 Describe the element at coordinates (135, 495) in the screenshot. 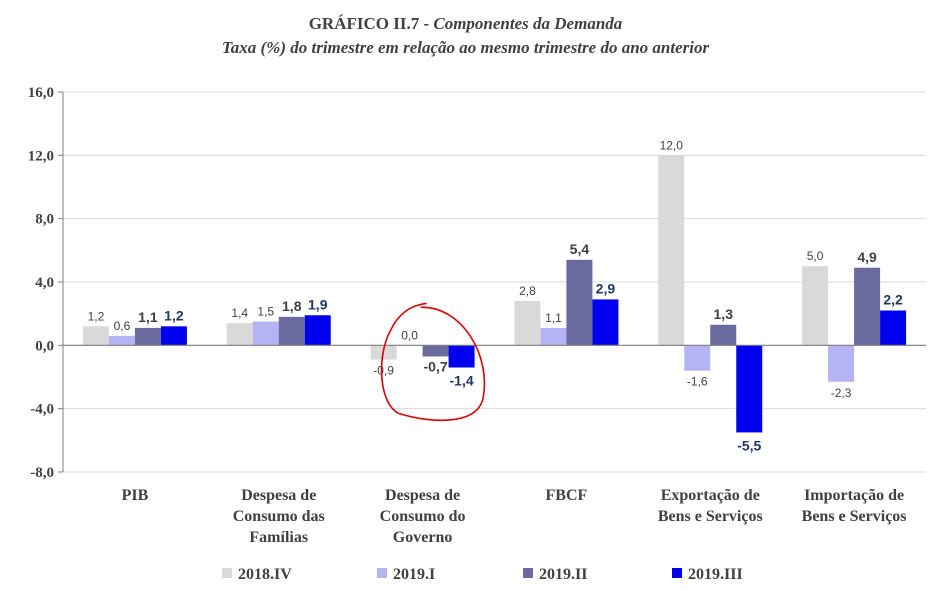

I see `x-category-label: PIB` at that location.